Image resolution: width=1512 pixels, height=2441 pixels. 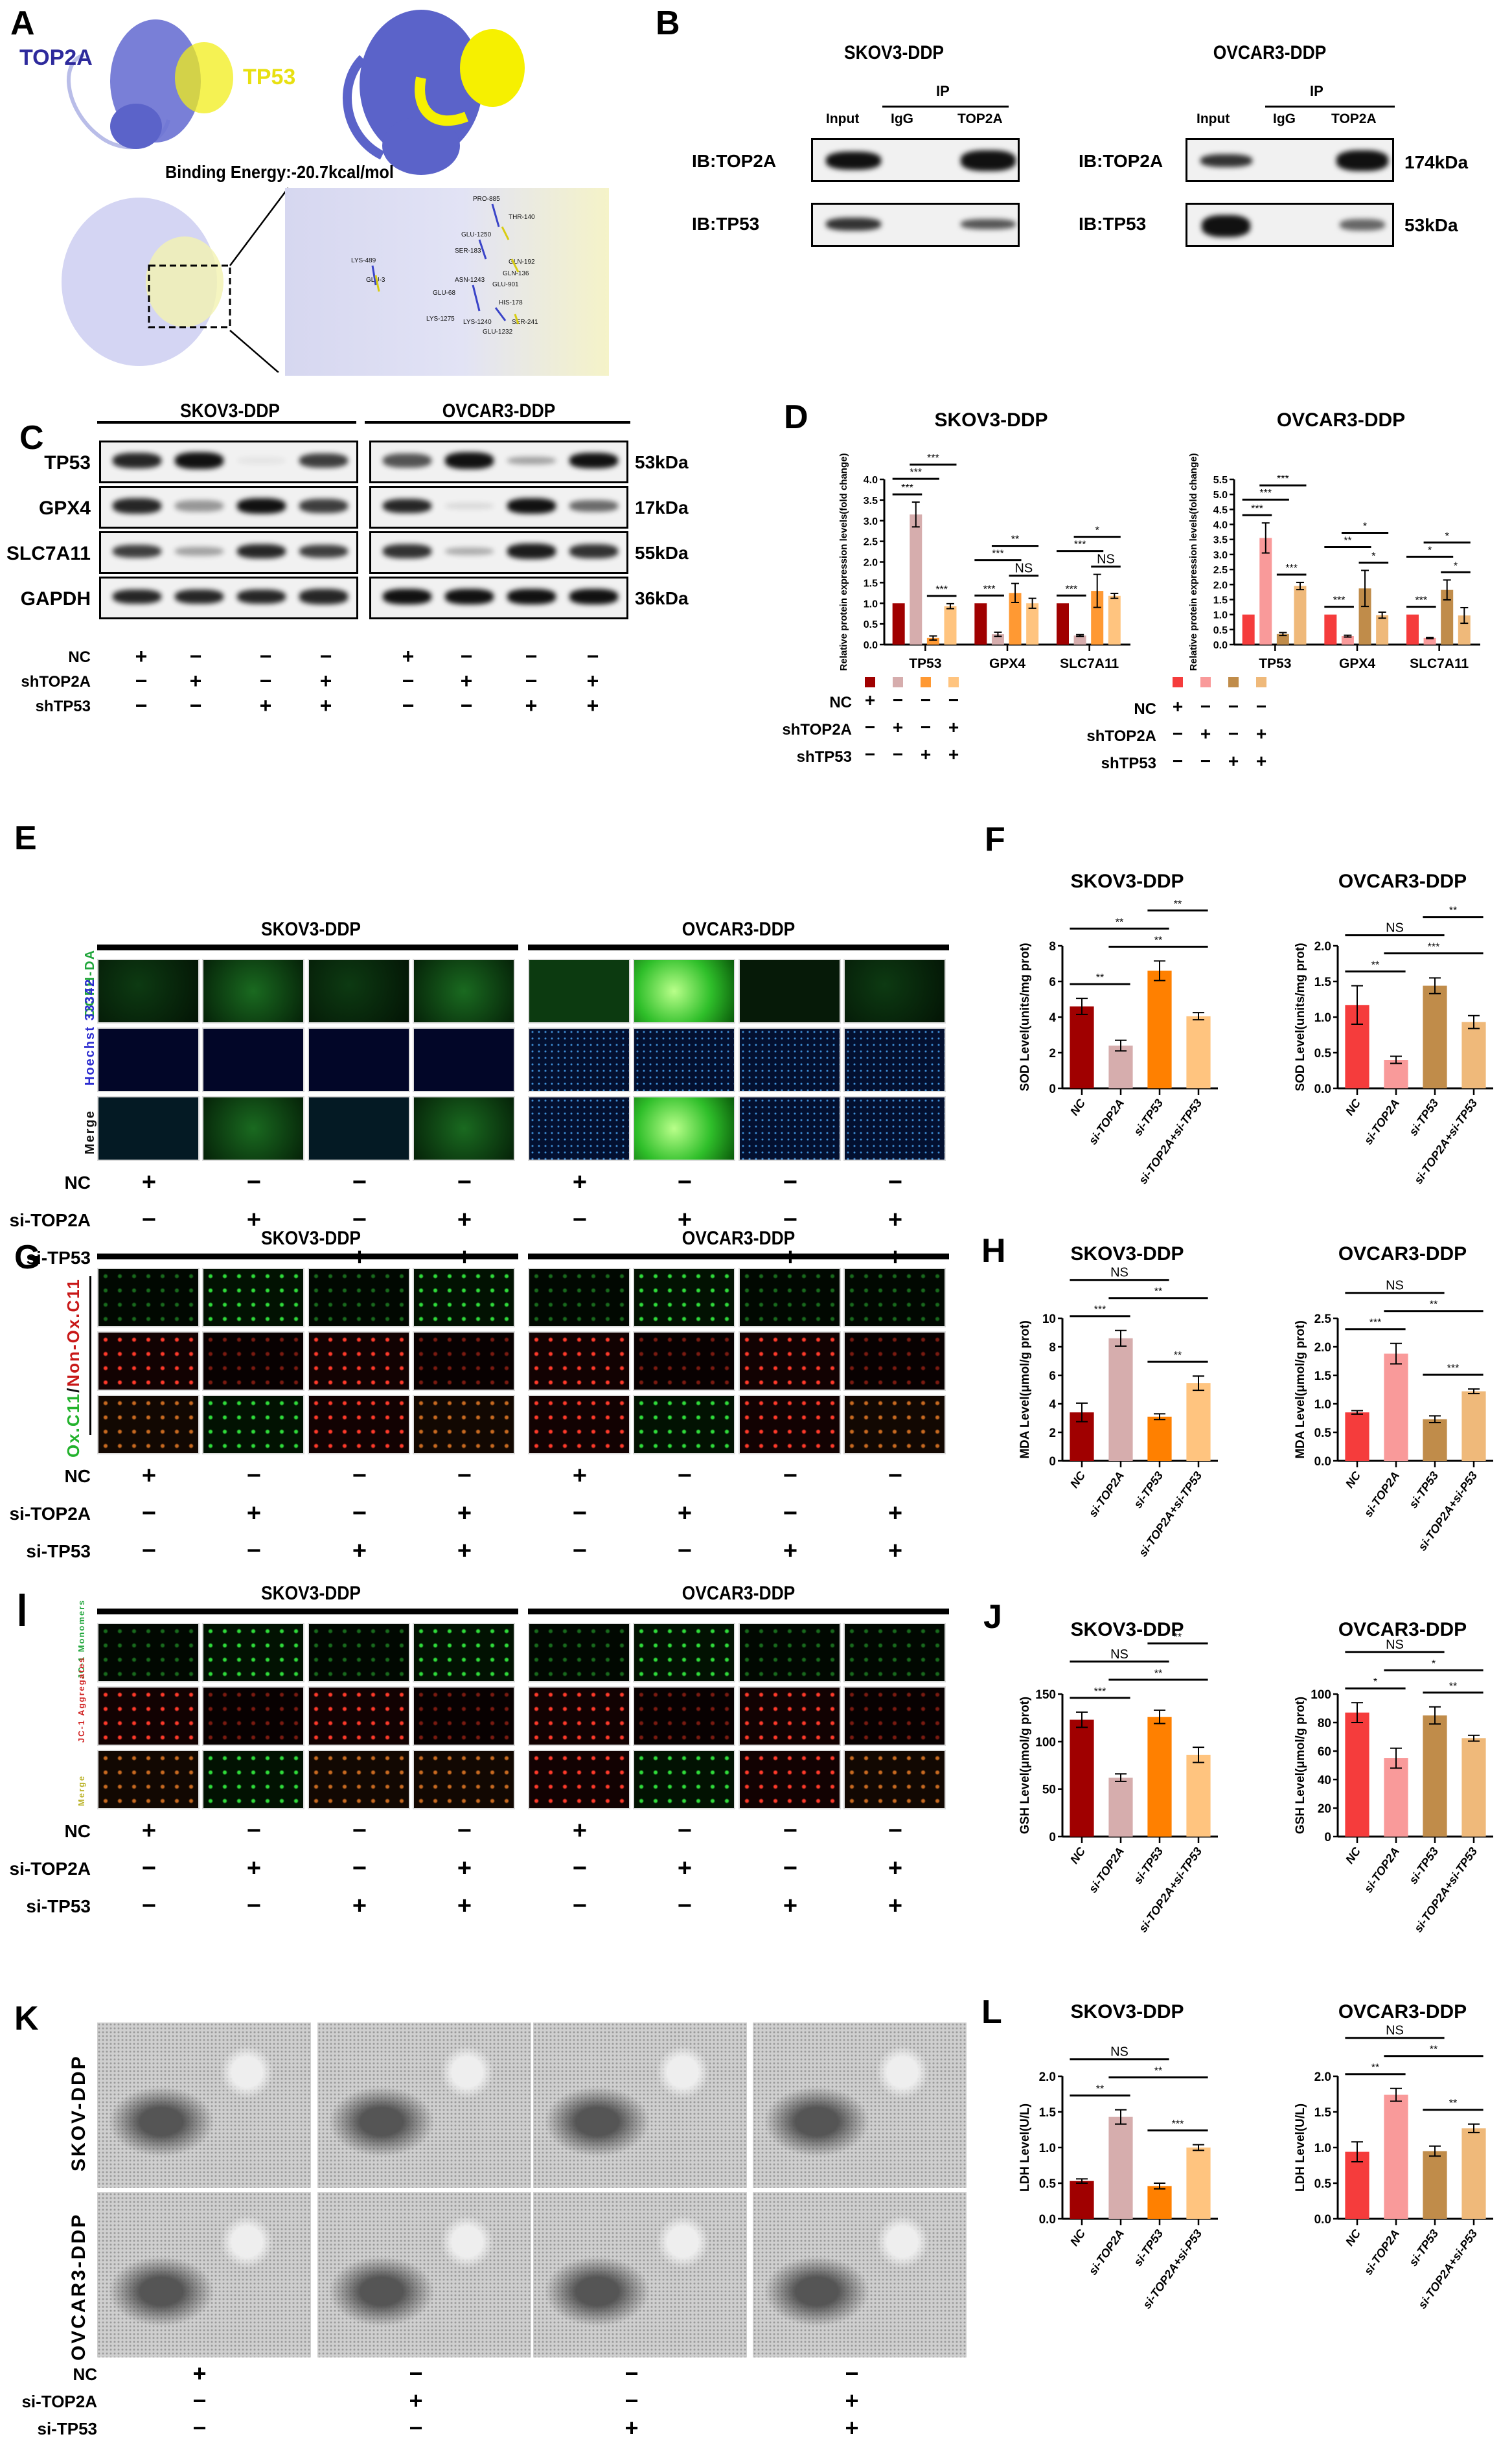 What do you see at coordinates (73, 1333) in the screenshot?
I see `g-label-red: Non-Ox.C11` at bounding box center [73, 1333].